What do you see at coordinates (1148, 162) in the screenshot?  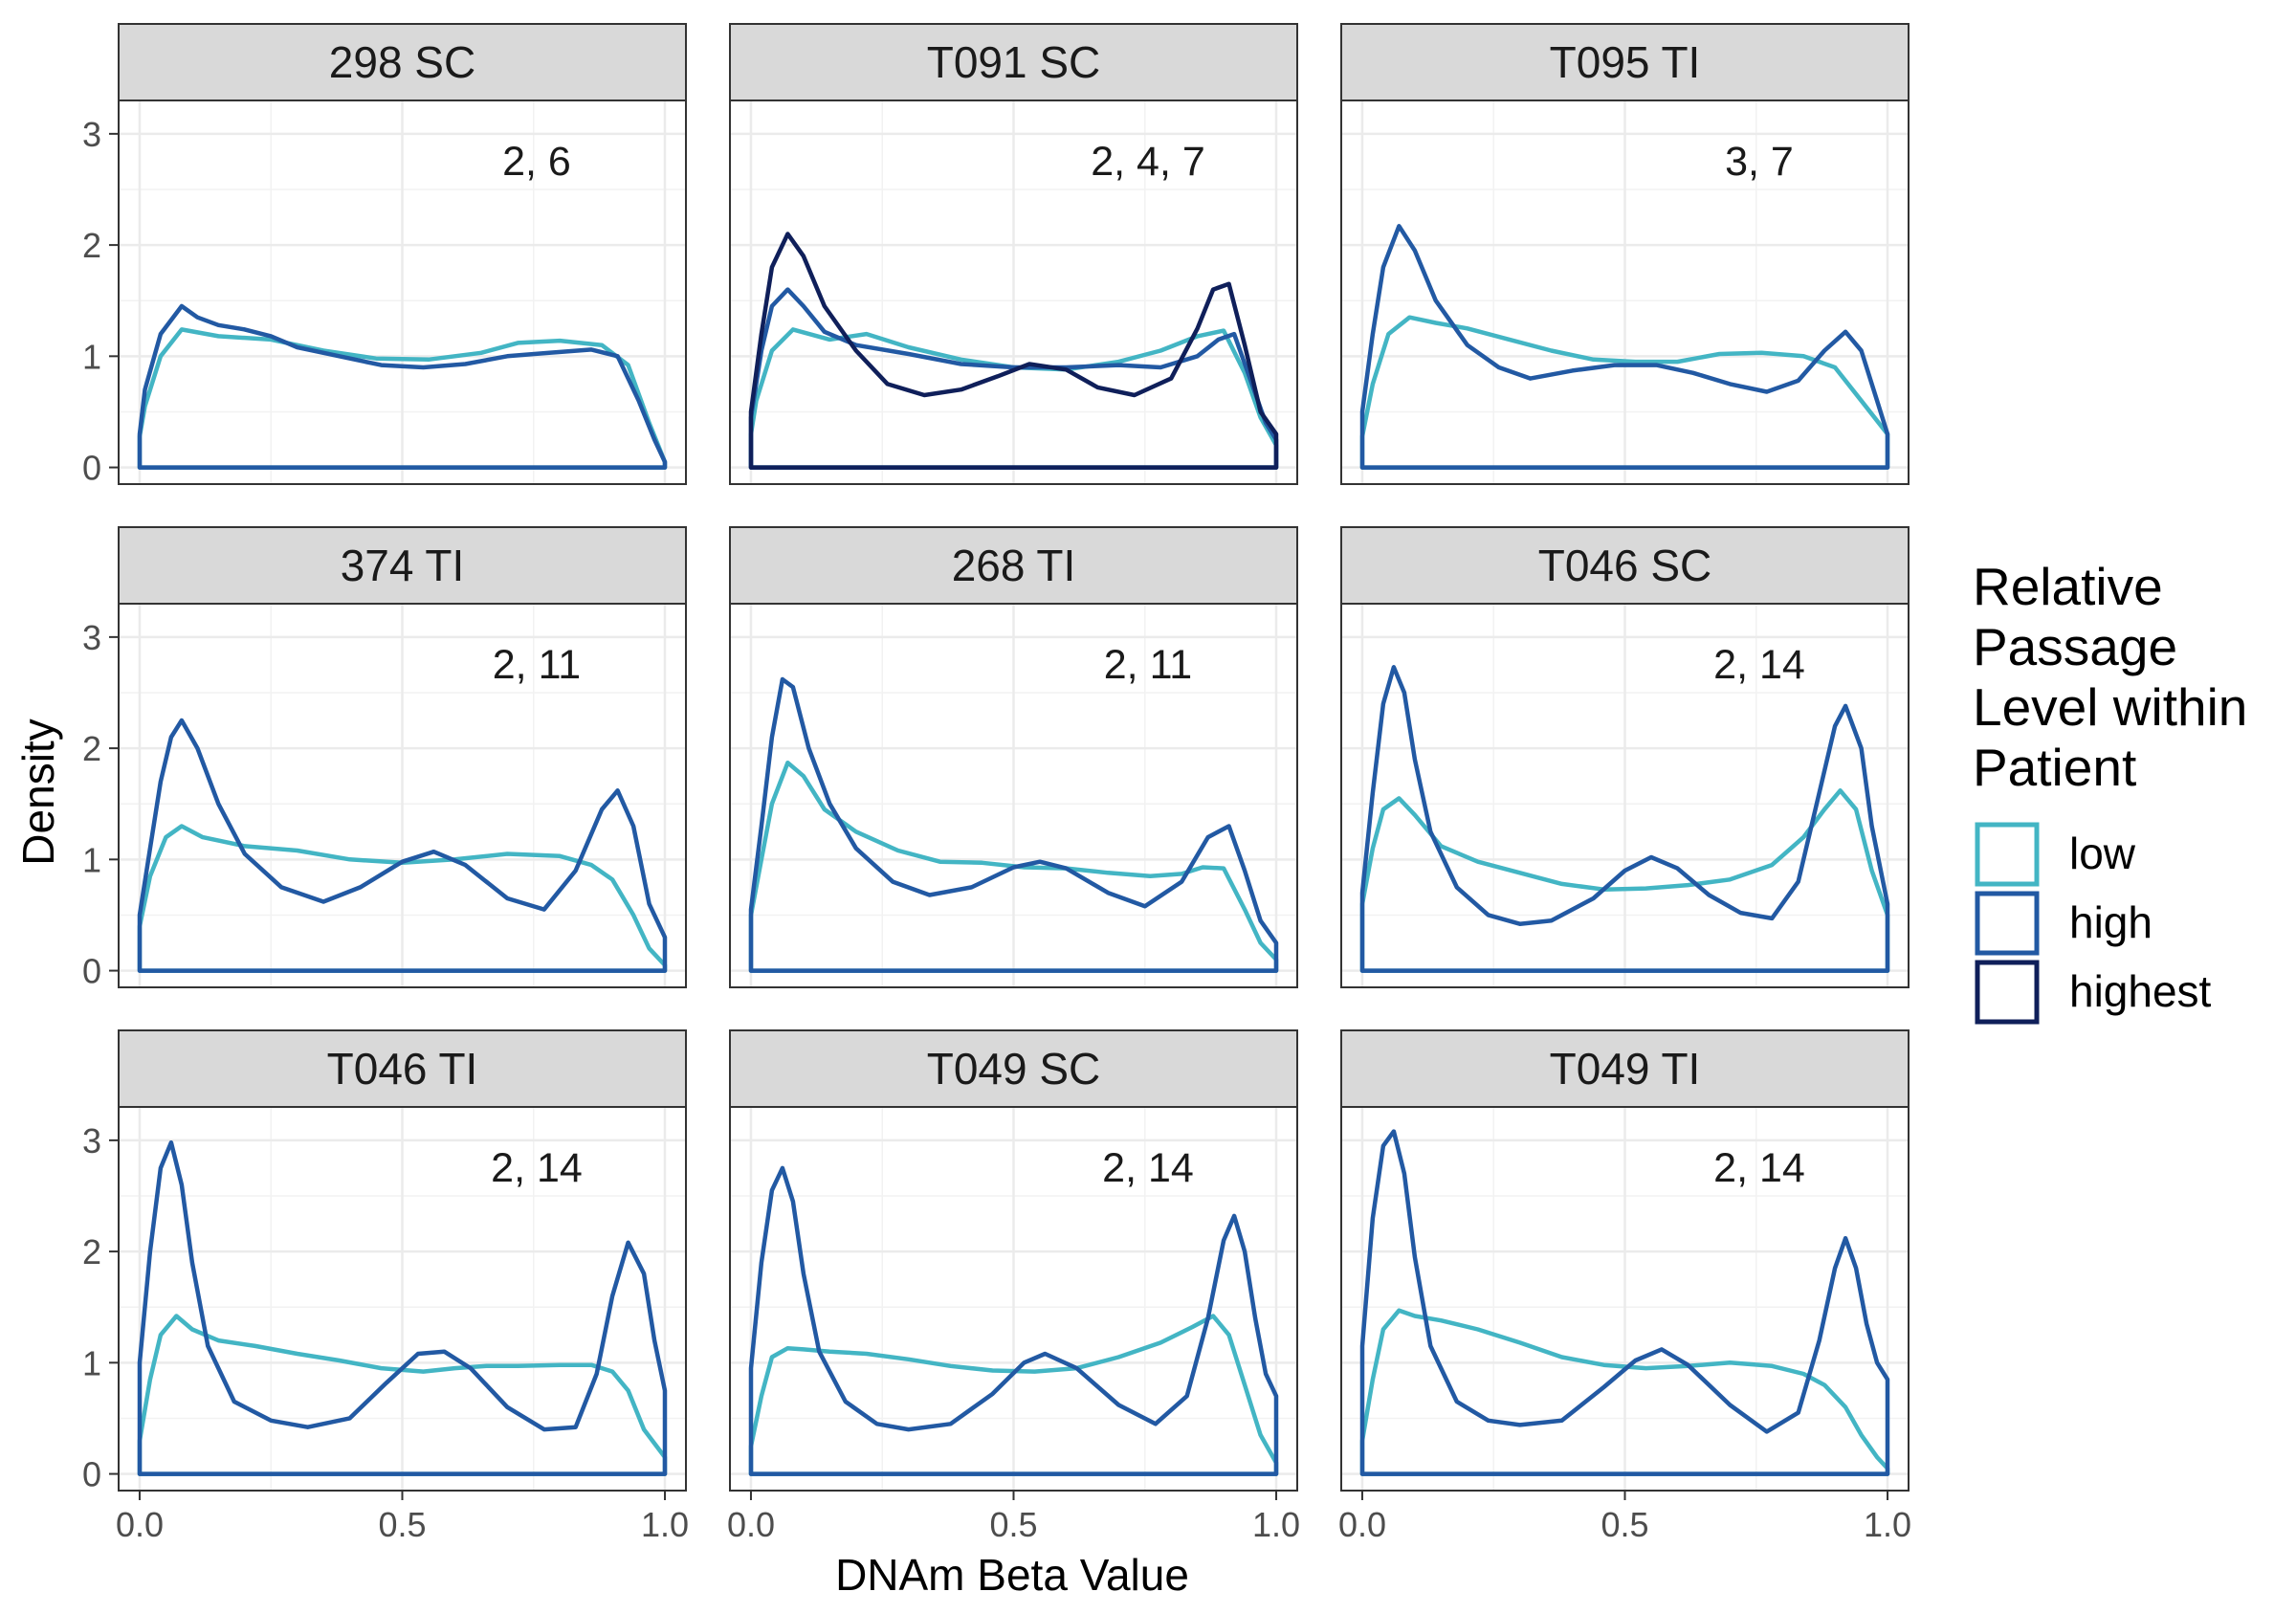 I see `panel-annotation: 2, 4, 7` at bounding box center [1148, 162].